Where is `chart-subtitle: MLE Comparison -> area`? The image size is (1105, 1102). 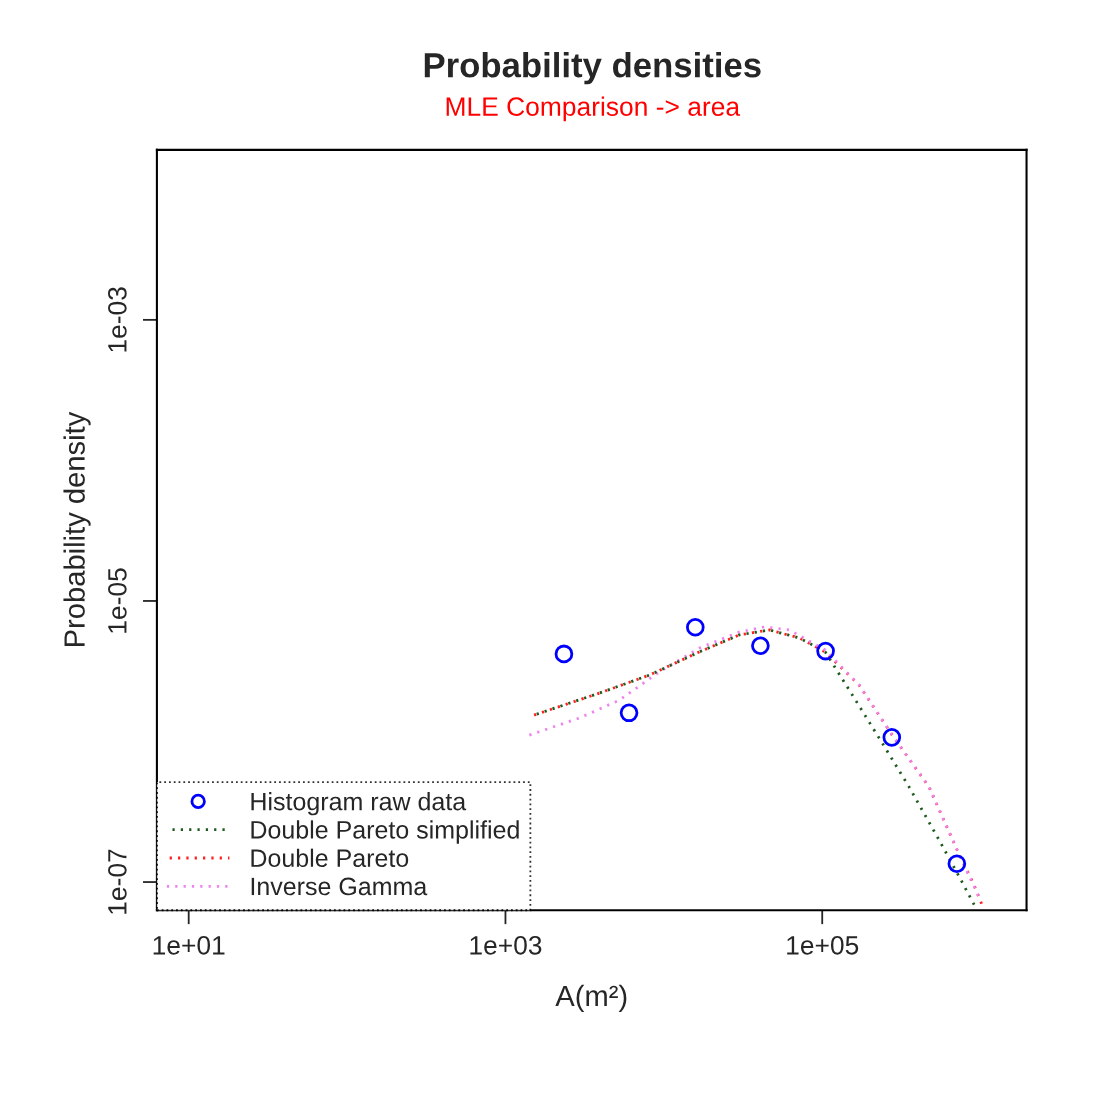 chart-subtitle: MLE Comparison -> area is located at coordinates (593, 109).